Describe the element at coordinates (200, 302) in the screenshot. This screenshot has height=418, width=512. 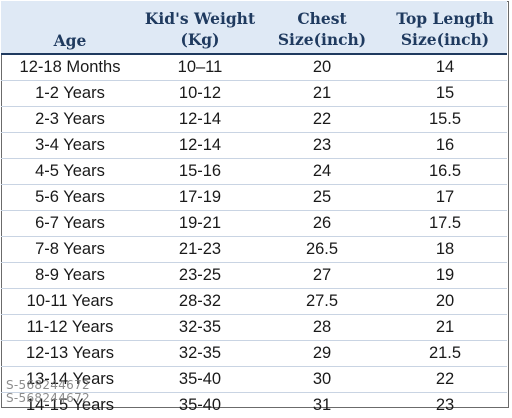
I see `cell-weight: 28-32` at that location.